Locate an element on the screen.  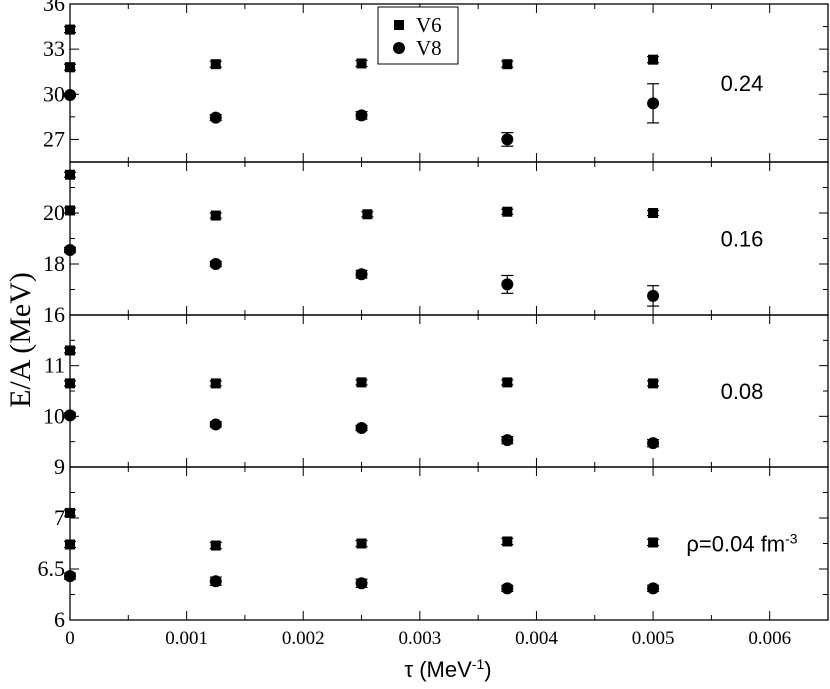
y-tick-label: 18 is located at coordinates (54, 263).